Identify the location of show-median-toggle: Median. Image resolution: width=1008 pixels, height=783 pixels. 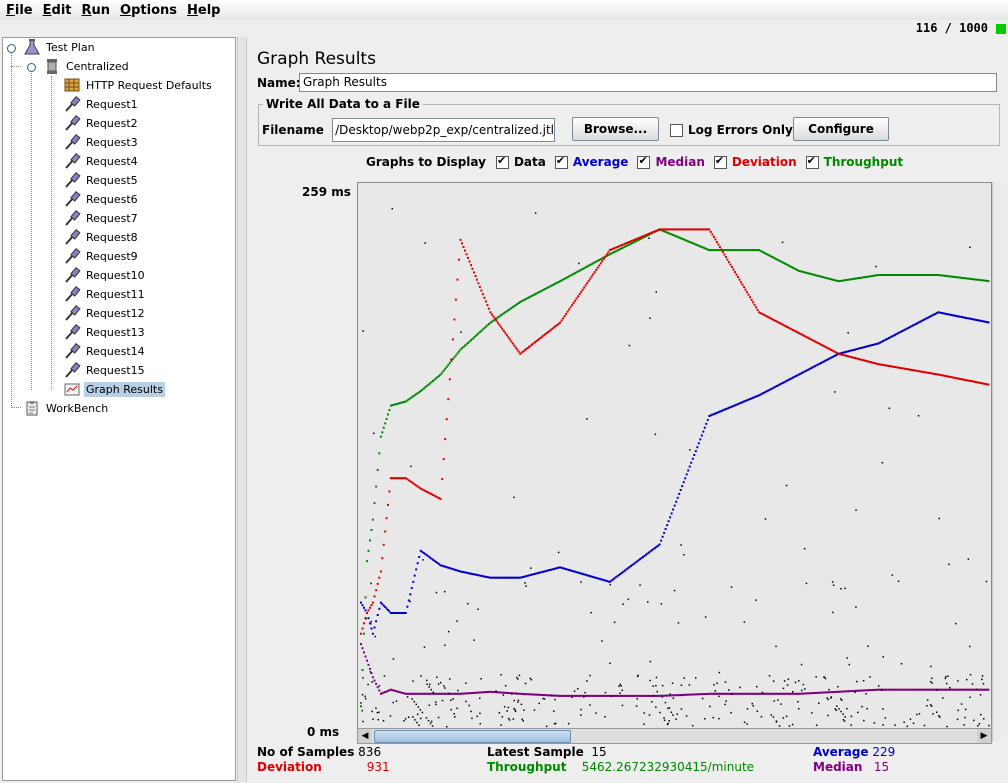
(671, 161).